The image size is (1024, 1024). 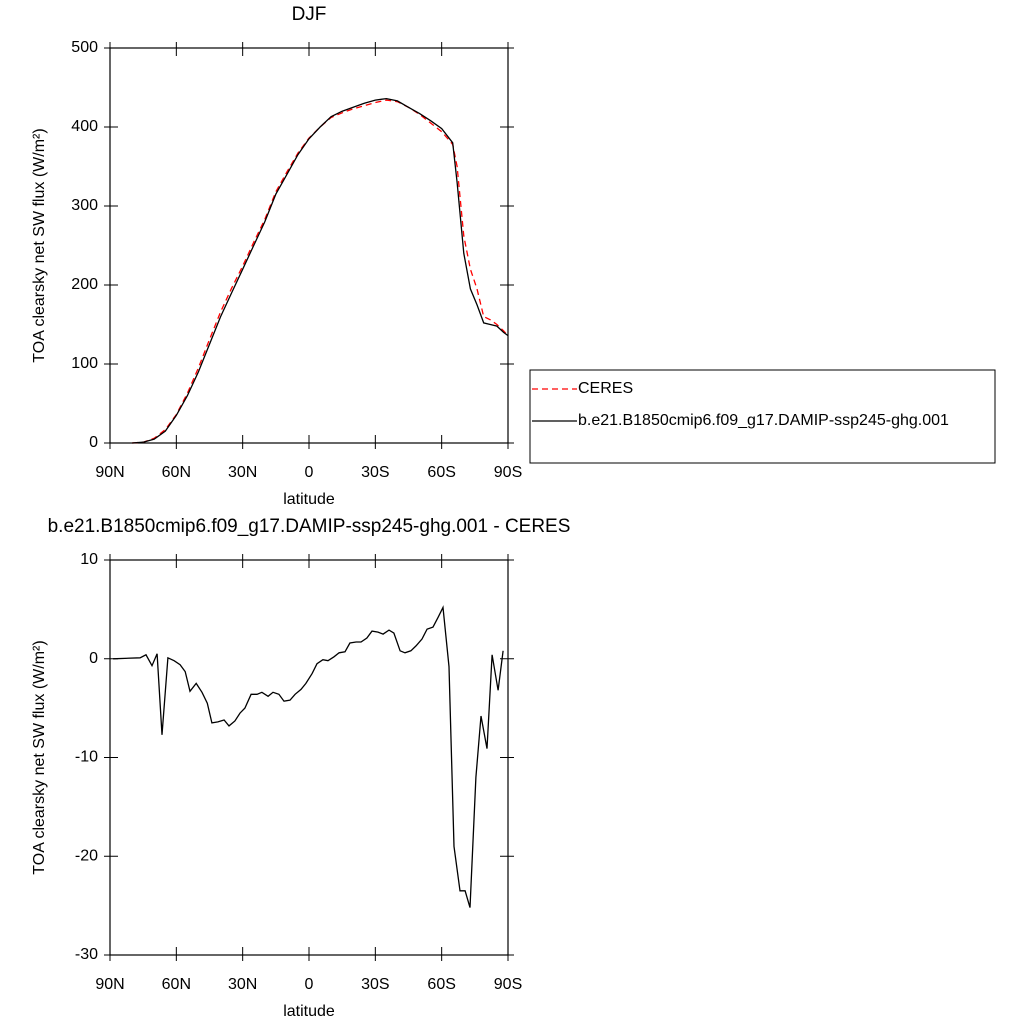 What do you see at coordinates (86, 954) in the screenshot?
I see `y-tick-label: -30` at bounding box center [86, 954].